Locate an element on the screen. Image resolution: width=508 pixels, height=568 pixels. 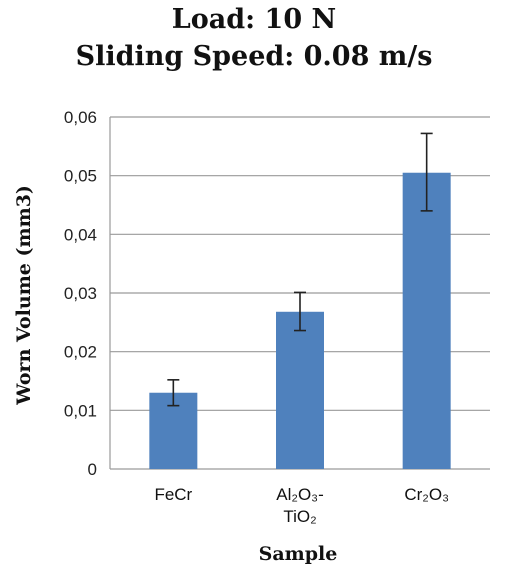
chart-title: Load: 10 N is located at coordinates (254, 19).